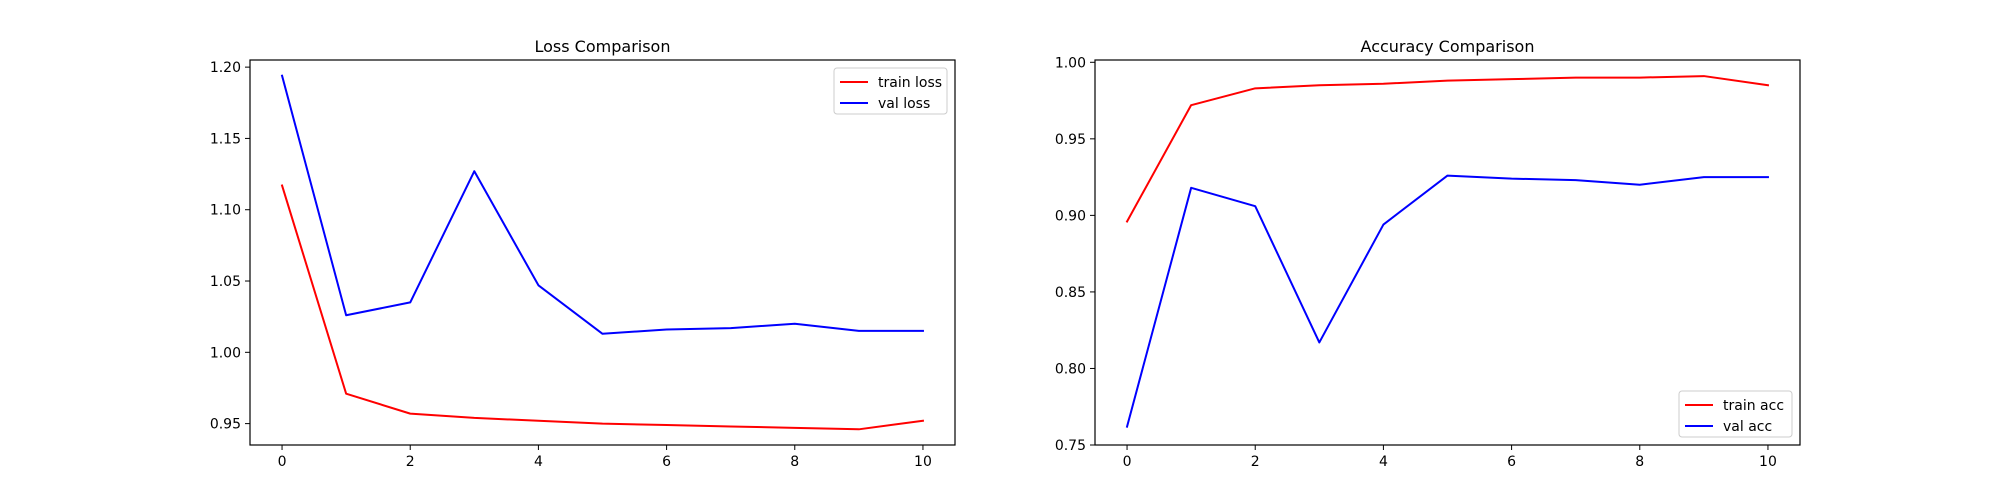  I want to click on loss-y-tick-label: 1.10, so click(225, 211).